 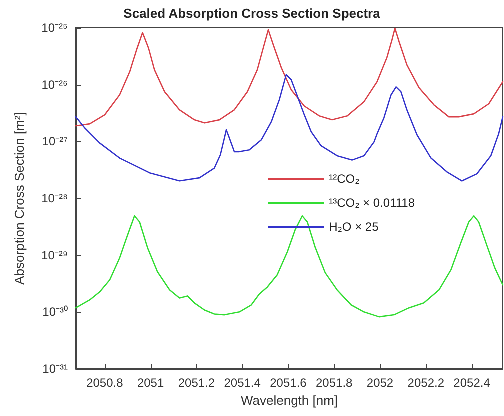 I want to click on x-tick-label: 2051.4, so click(x=243, y=383).